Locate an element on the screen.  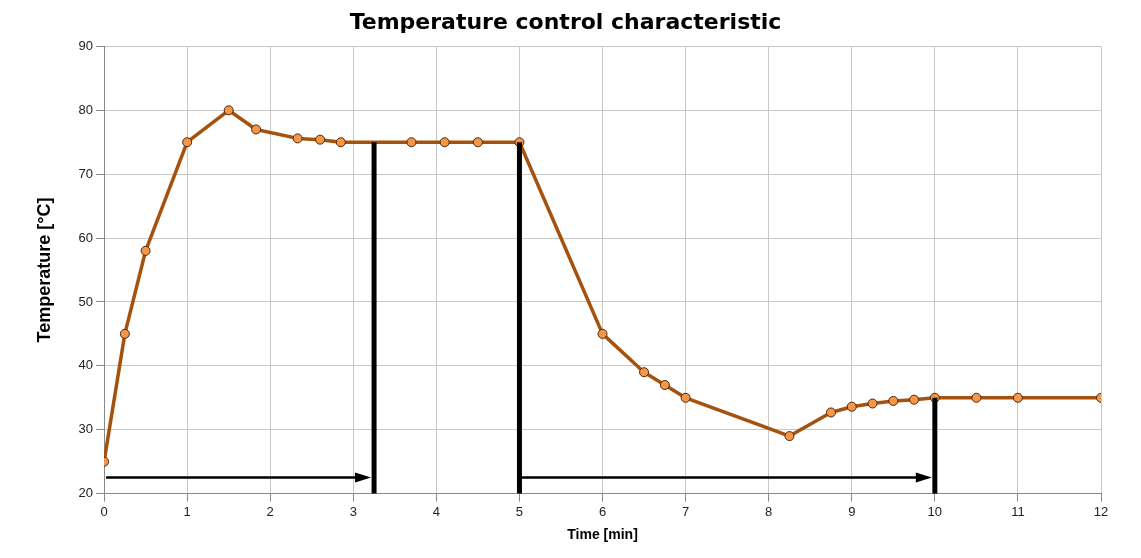
y-tick-label: 70 is located at coordinates (86, 173).